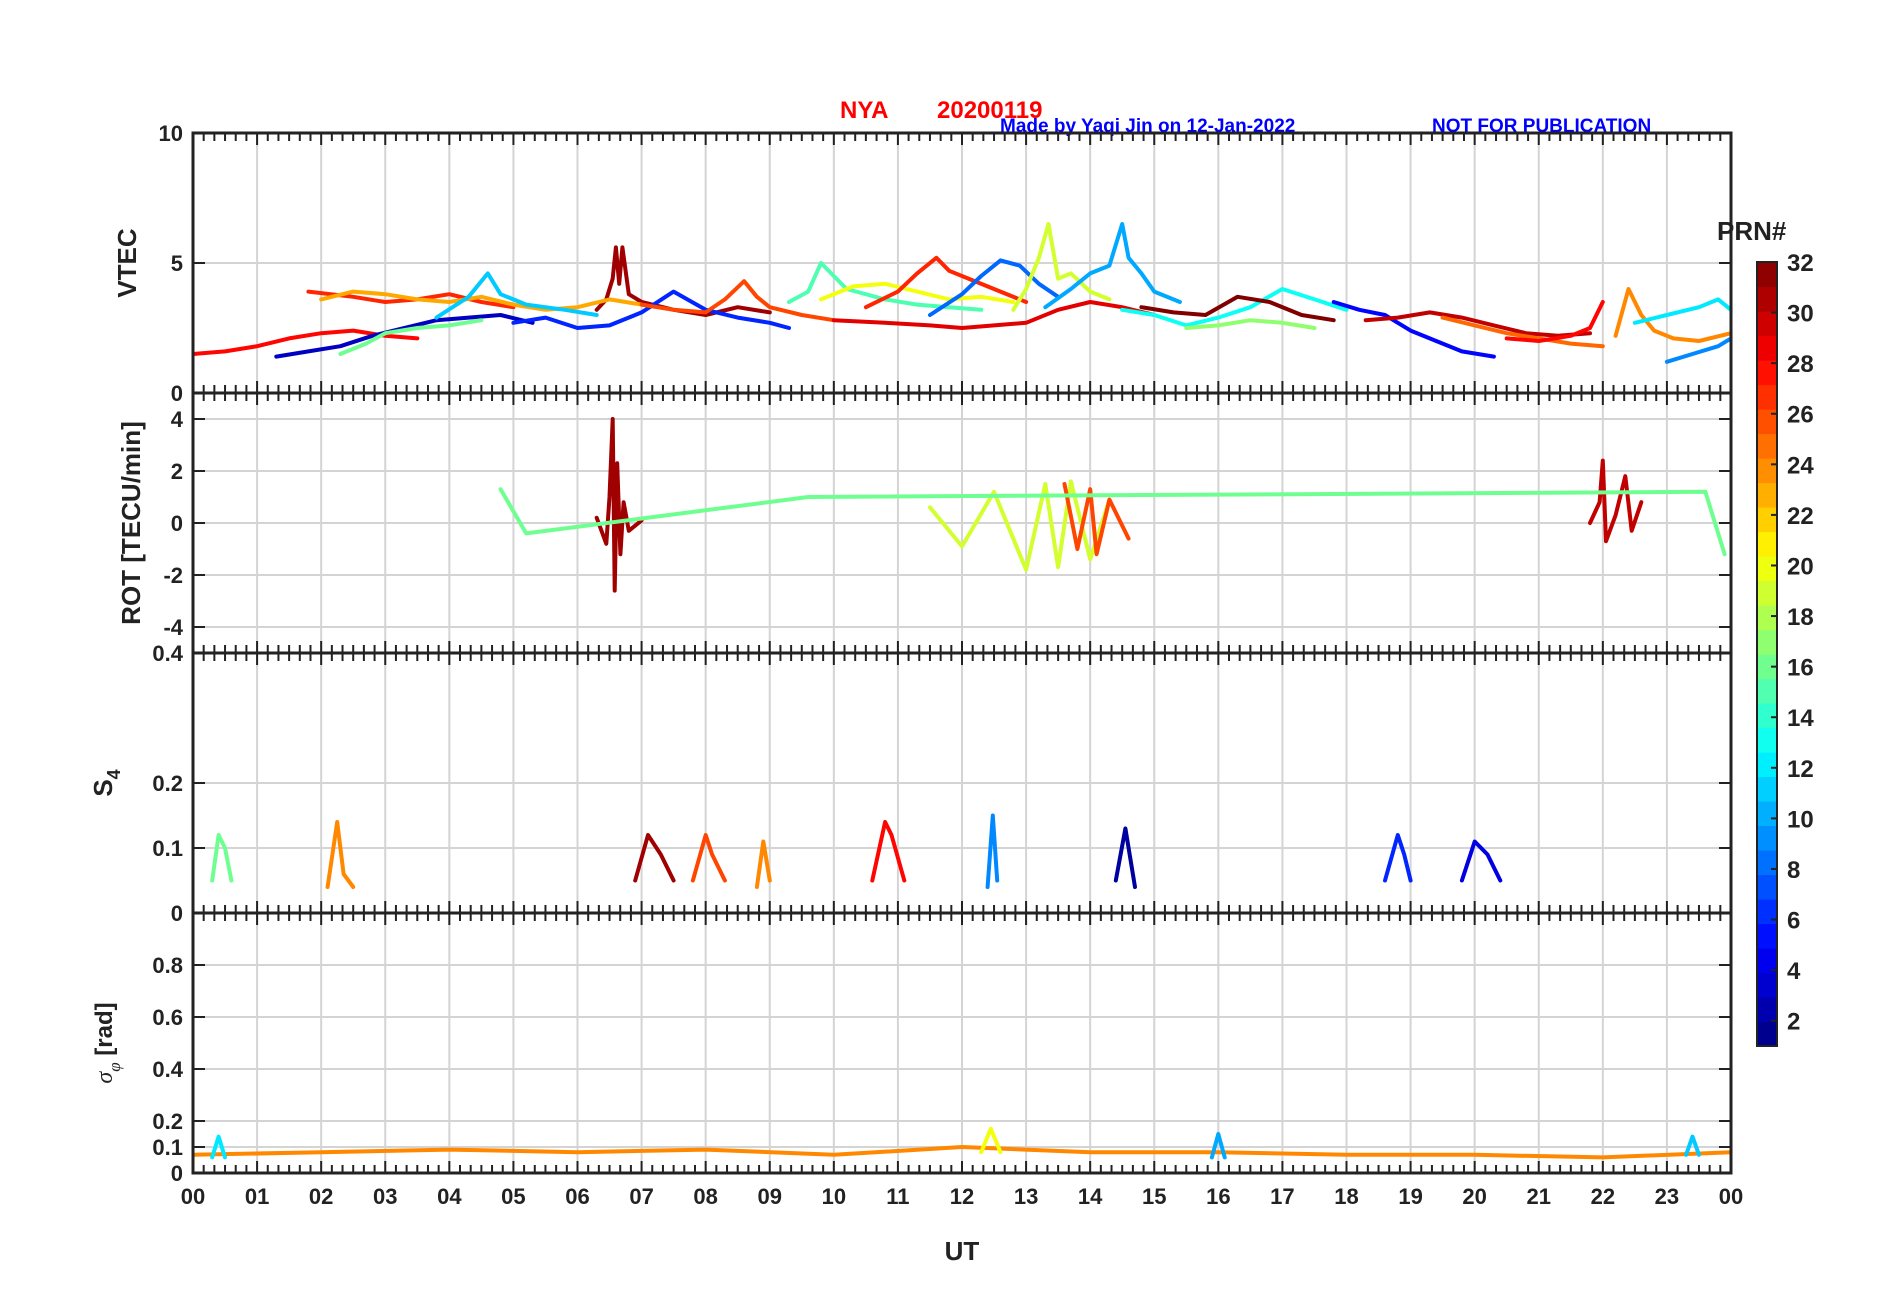  What do you see at coordinates (167, 965) in the screenshot?
I see `y-tick-label: 0.8` at bounding box center [167, 965].